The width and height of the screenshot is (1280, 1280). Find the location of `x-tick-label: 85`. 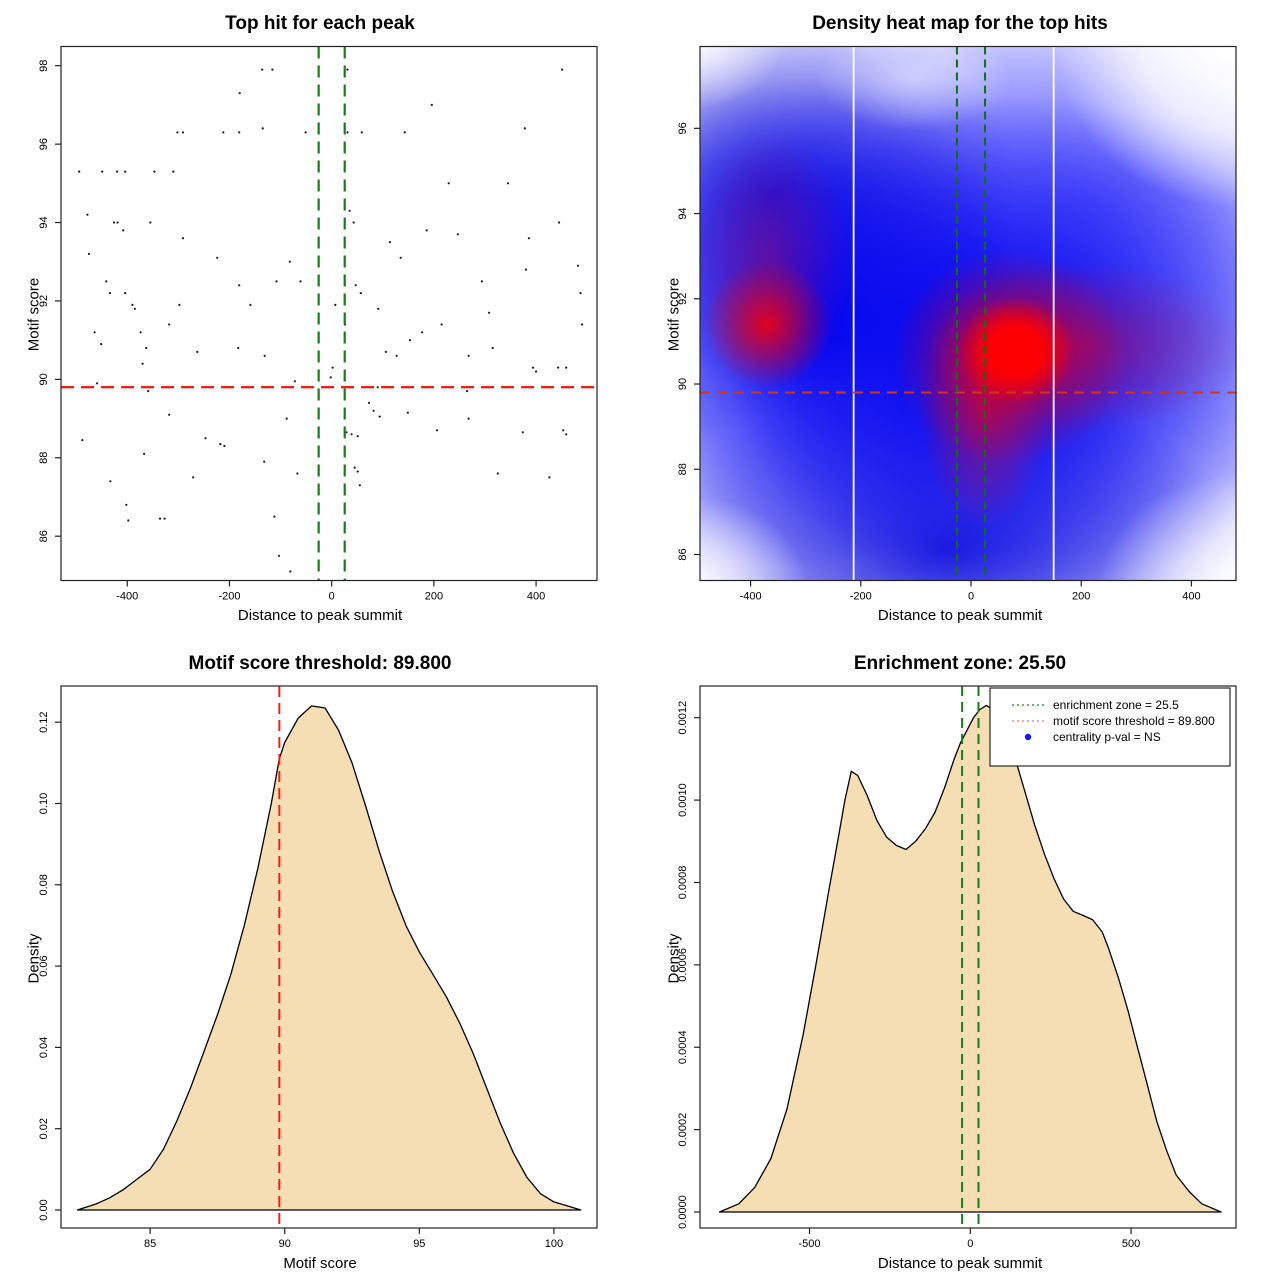

x-tick-label: 85 is located at coordinates (150, 1244).